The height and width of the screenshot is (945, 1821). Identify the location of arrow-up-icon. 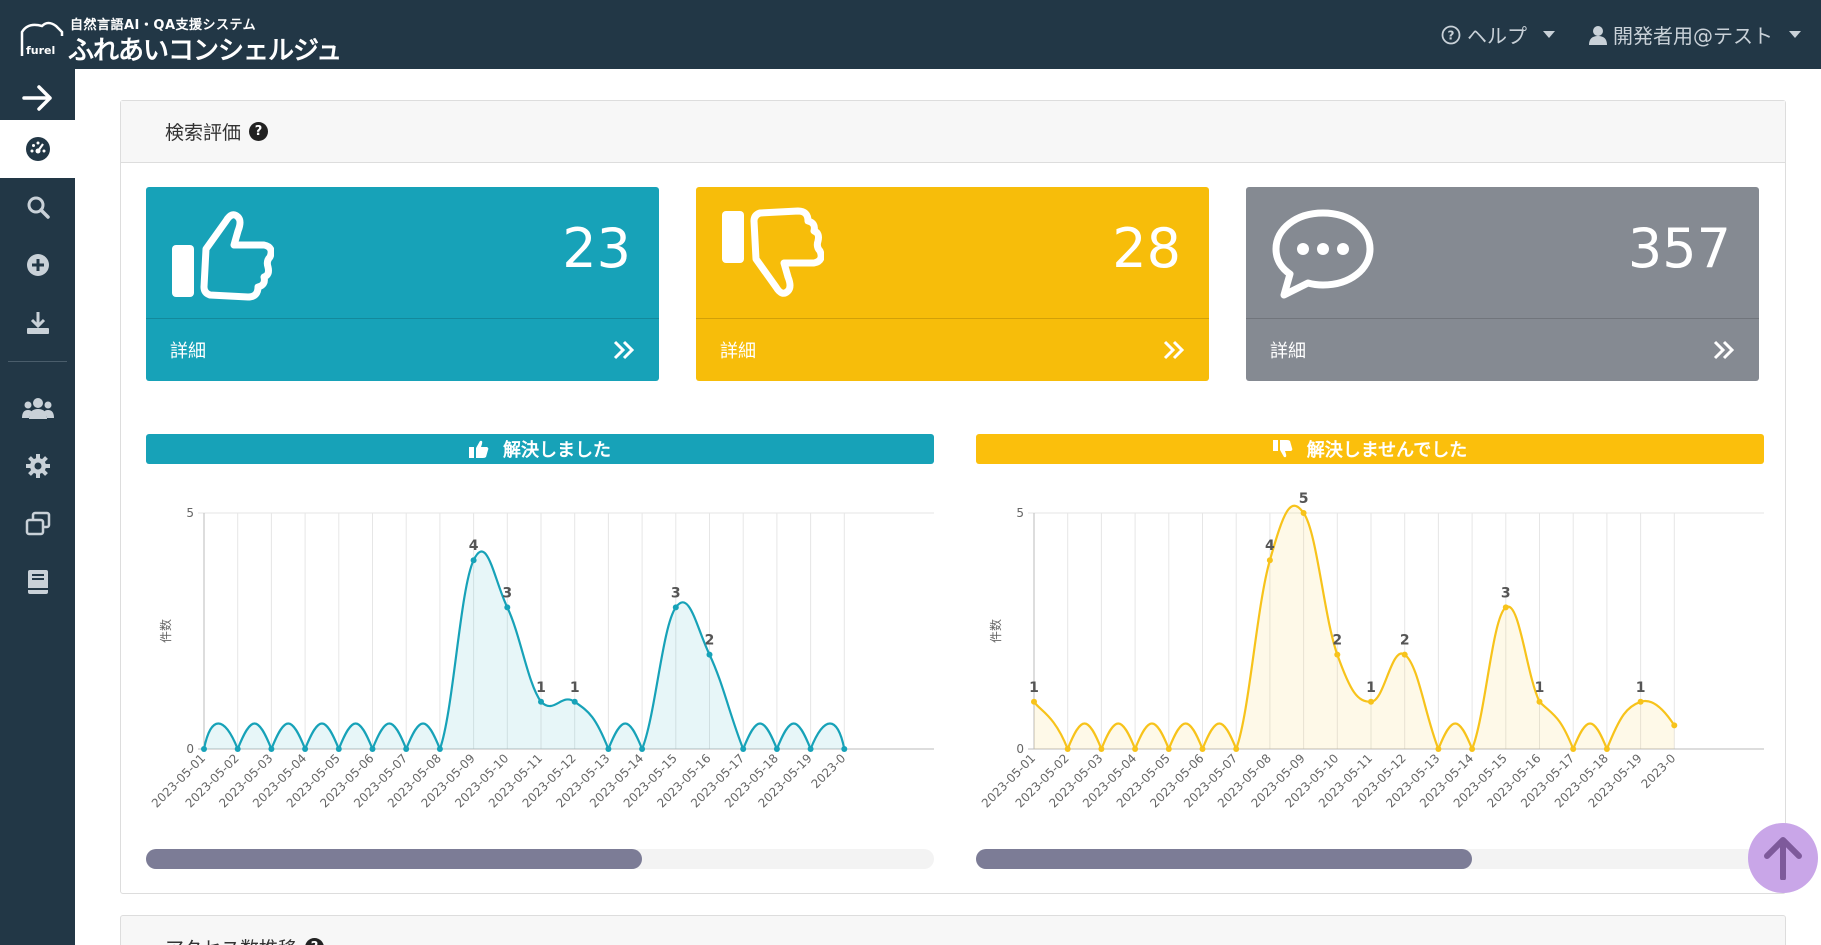
(1783, 858).